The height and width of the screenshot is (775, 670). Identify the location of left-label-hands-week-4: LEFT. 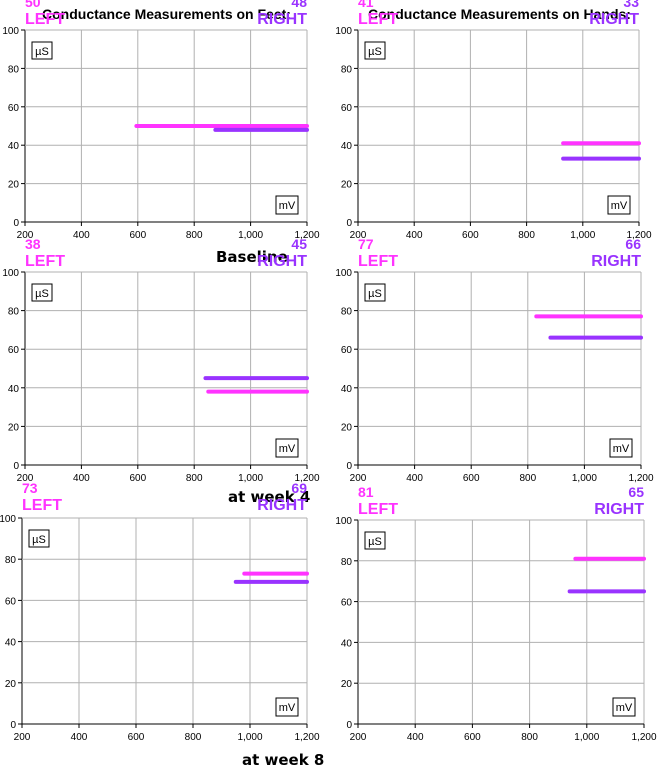
(378, 261).